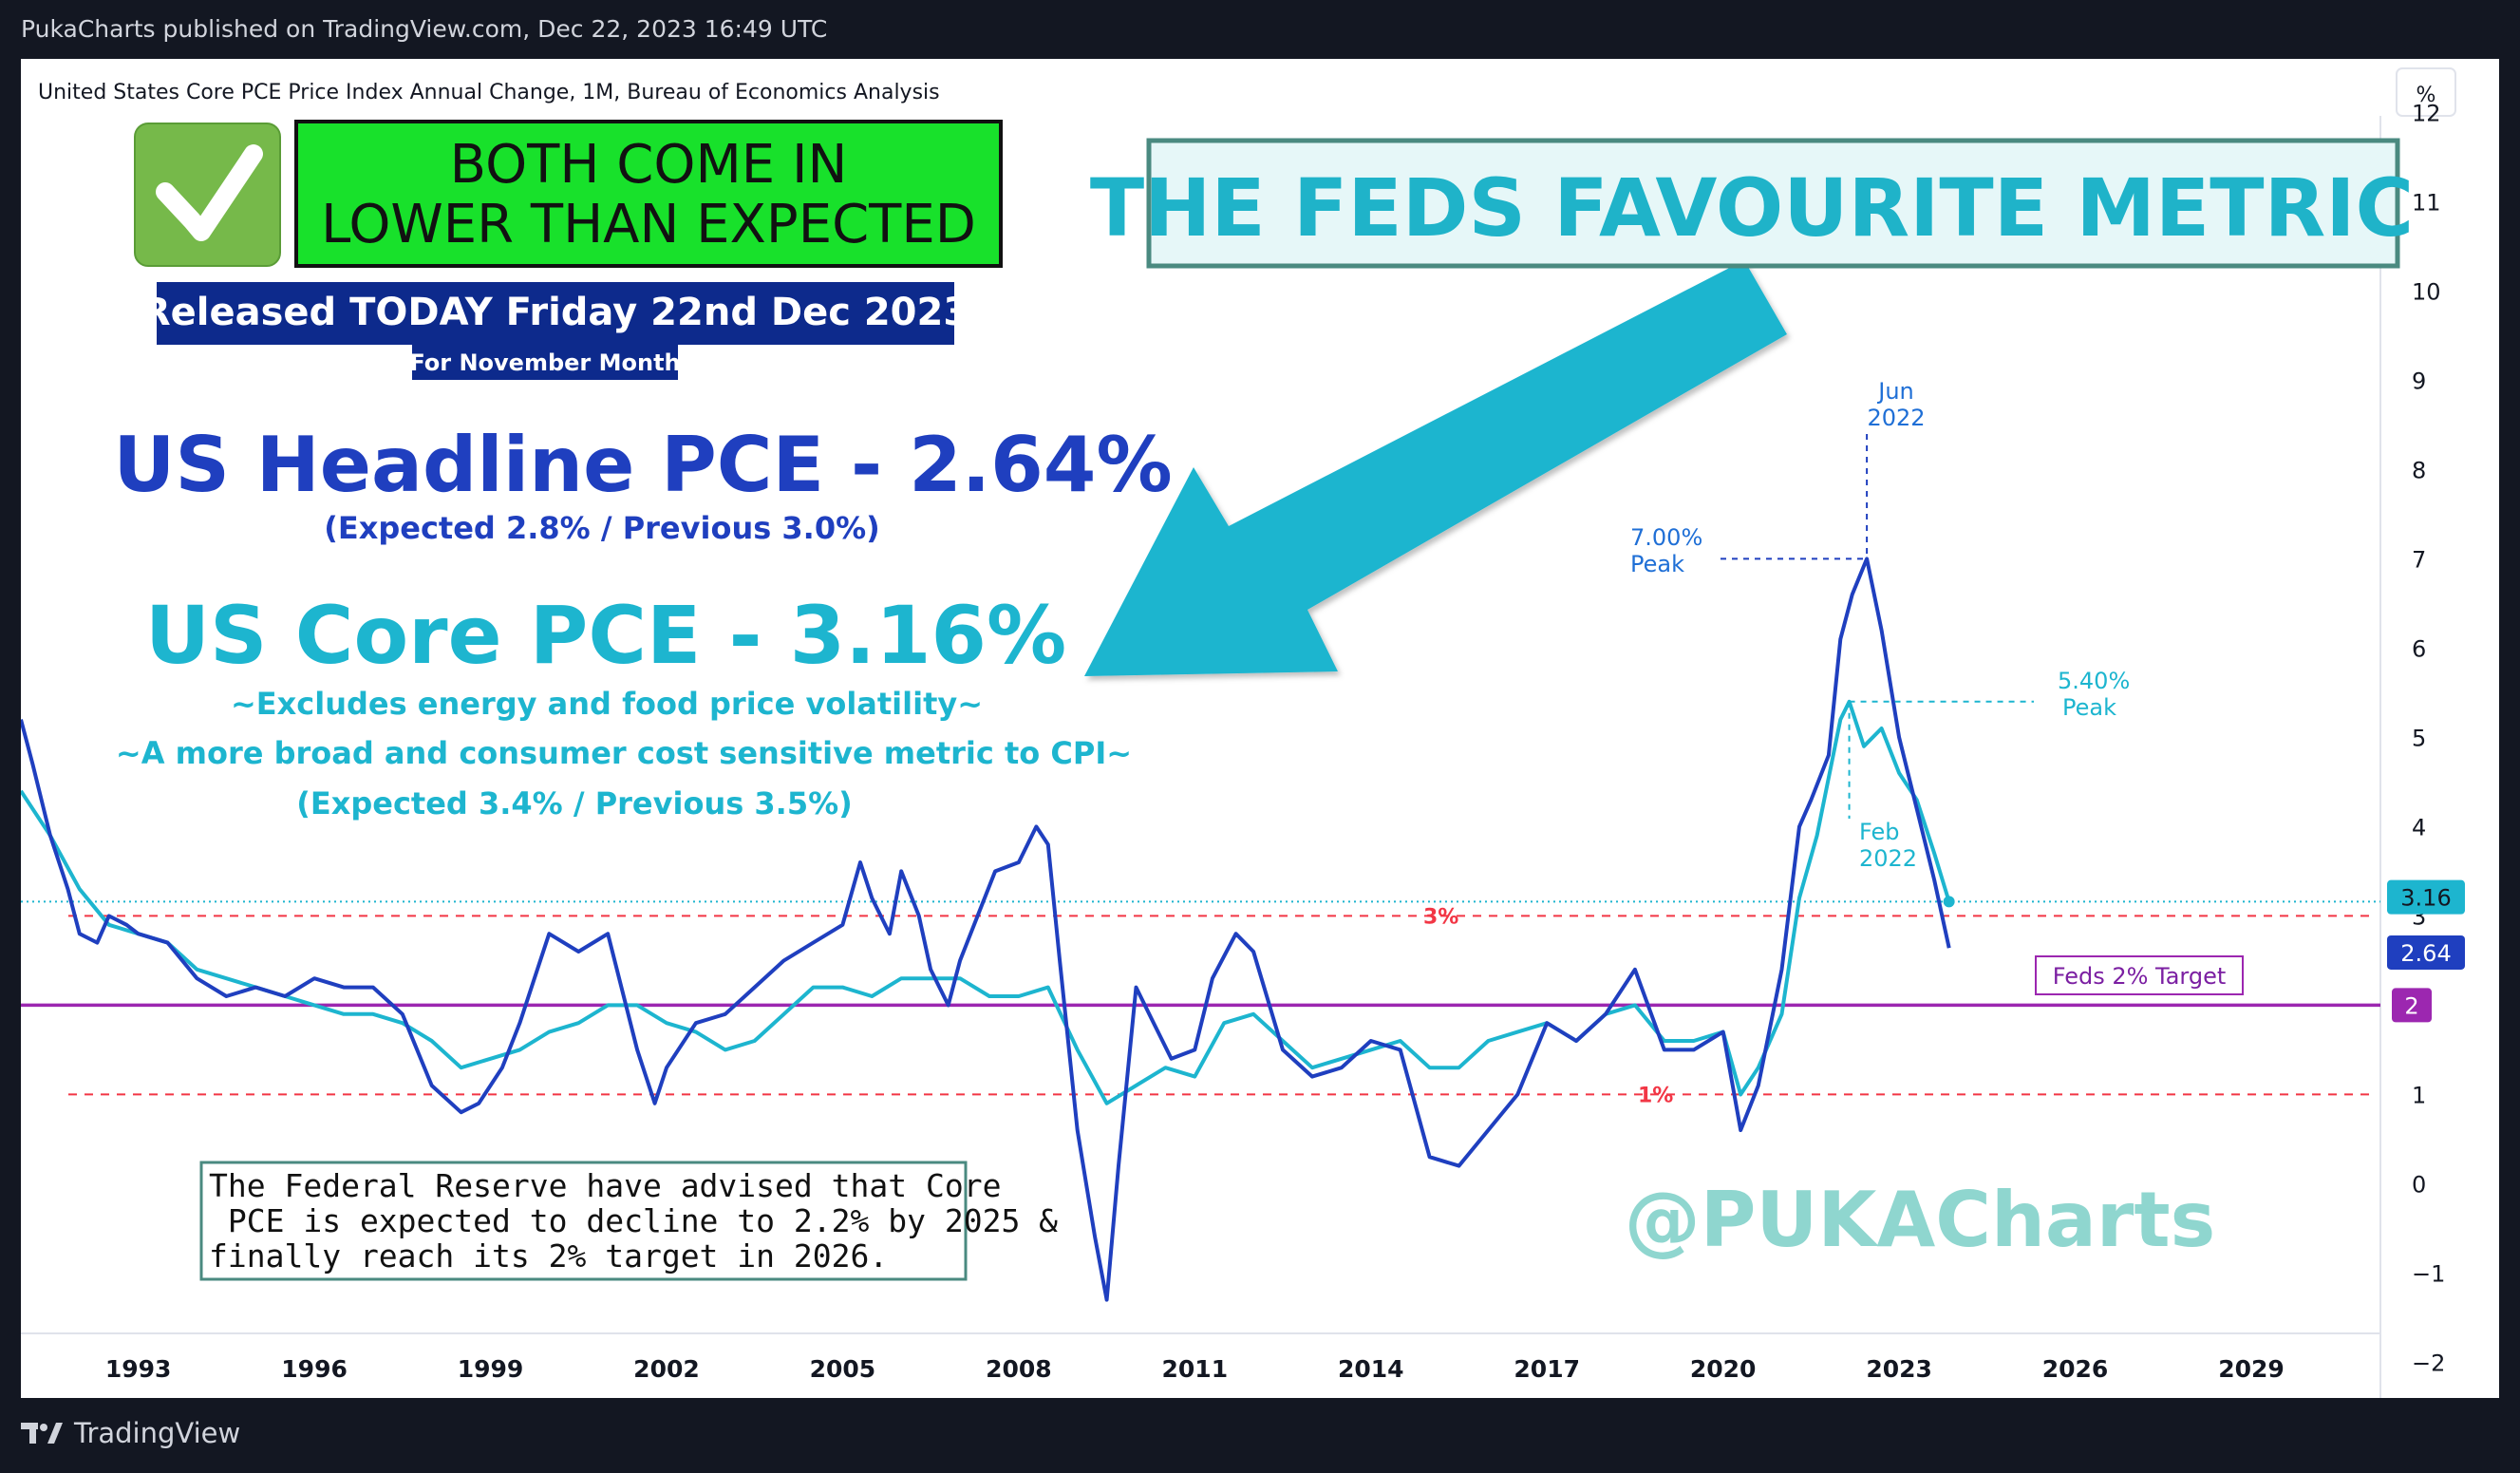 This screenshot has width=2520, height=1473. I want to click on y-tick-label: 6, so click(2419, 648).